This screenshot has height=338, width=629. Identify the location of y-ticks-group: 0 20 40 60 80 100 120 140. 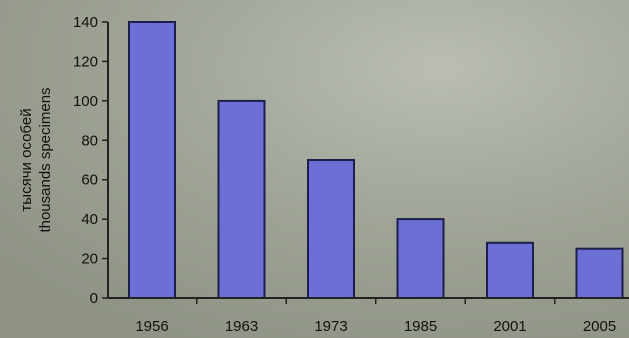
(90, 160).